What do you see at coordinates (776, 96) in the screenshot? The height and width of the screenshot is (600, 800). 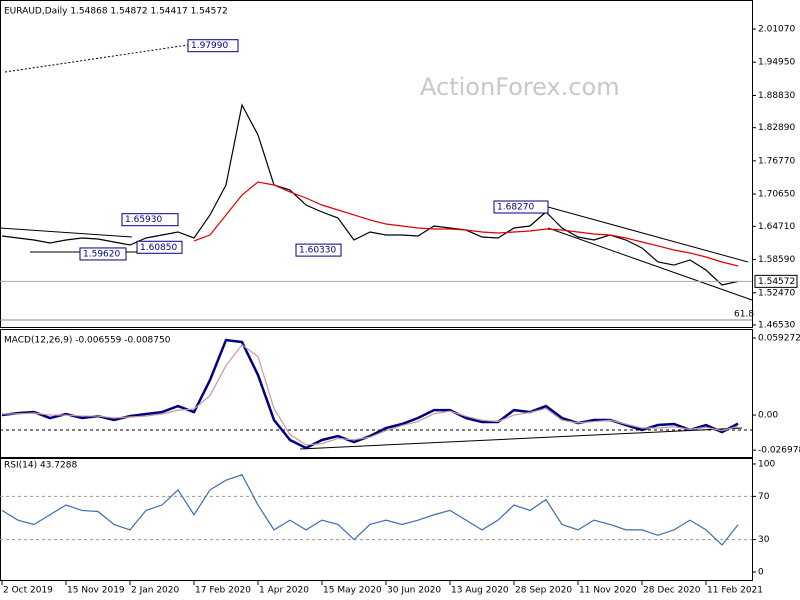 I see `y-tick-label: 1.88830` at bounding box center [776, 96].